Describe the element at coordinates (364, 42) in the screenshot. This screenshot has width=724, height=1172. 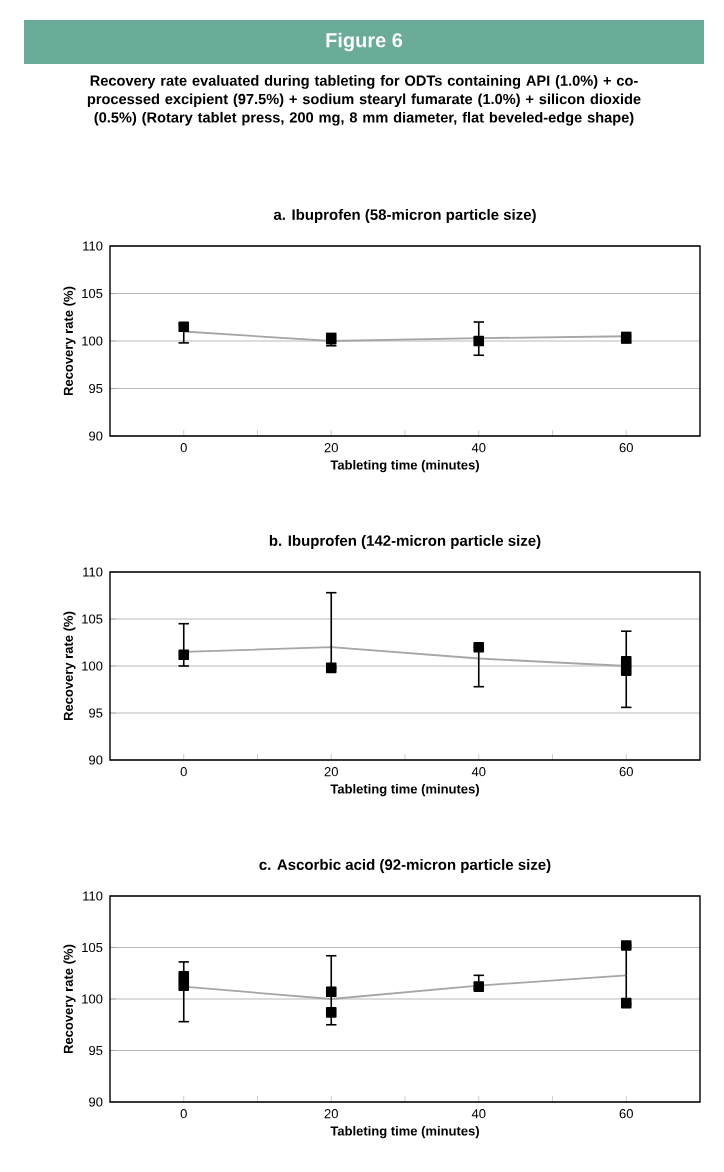
I see `text: Figure 6` at that location.